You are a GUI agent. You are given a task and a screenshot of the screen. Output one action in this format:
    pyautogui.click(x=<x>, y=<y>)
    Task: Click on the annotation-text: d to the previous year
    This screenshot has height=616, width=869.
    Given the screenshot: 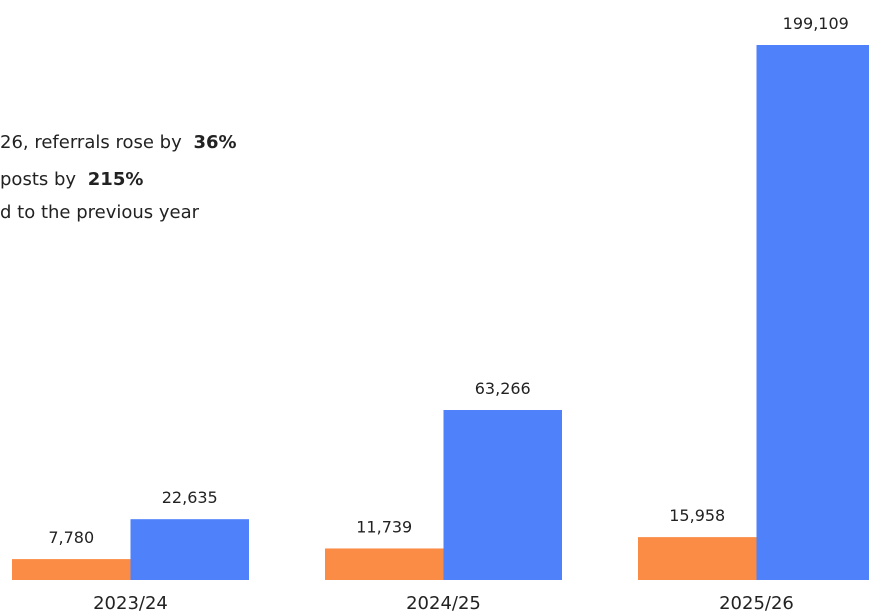 What is the action you would take?
    pyautogui.click(x=100, y=212)
    